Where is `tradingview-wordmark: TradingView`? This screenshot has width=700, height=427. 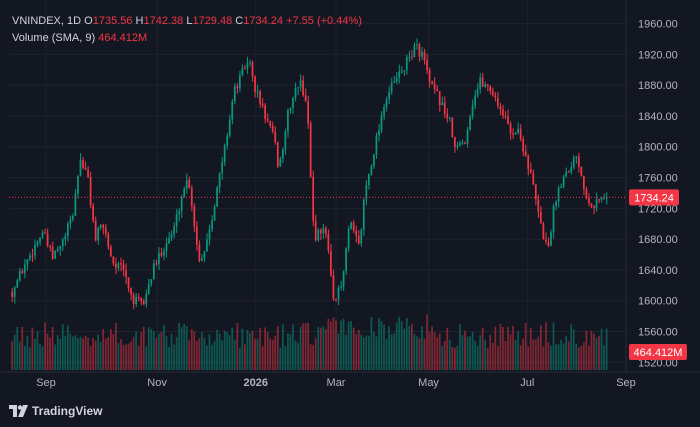
tradingview-wordmark: TradingView is located at coordinates (67, 411).